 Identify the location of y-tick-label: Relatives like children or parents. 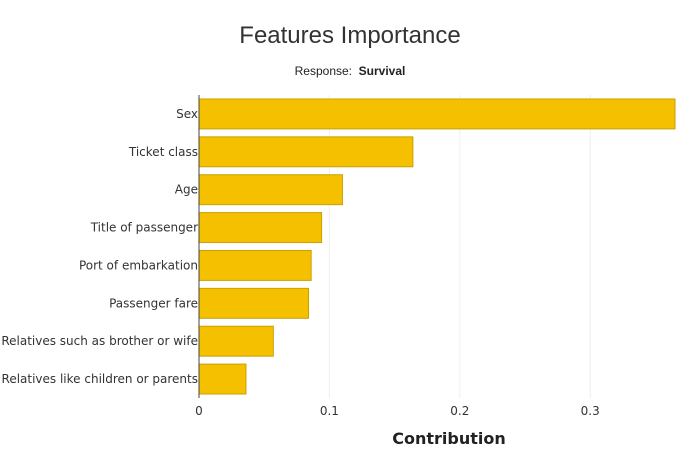
(100, 379).